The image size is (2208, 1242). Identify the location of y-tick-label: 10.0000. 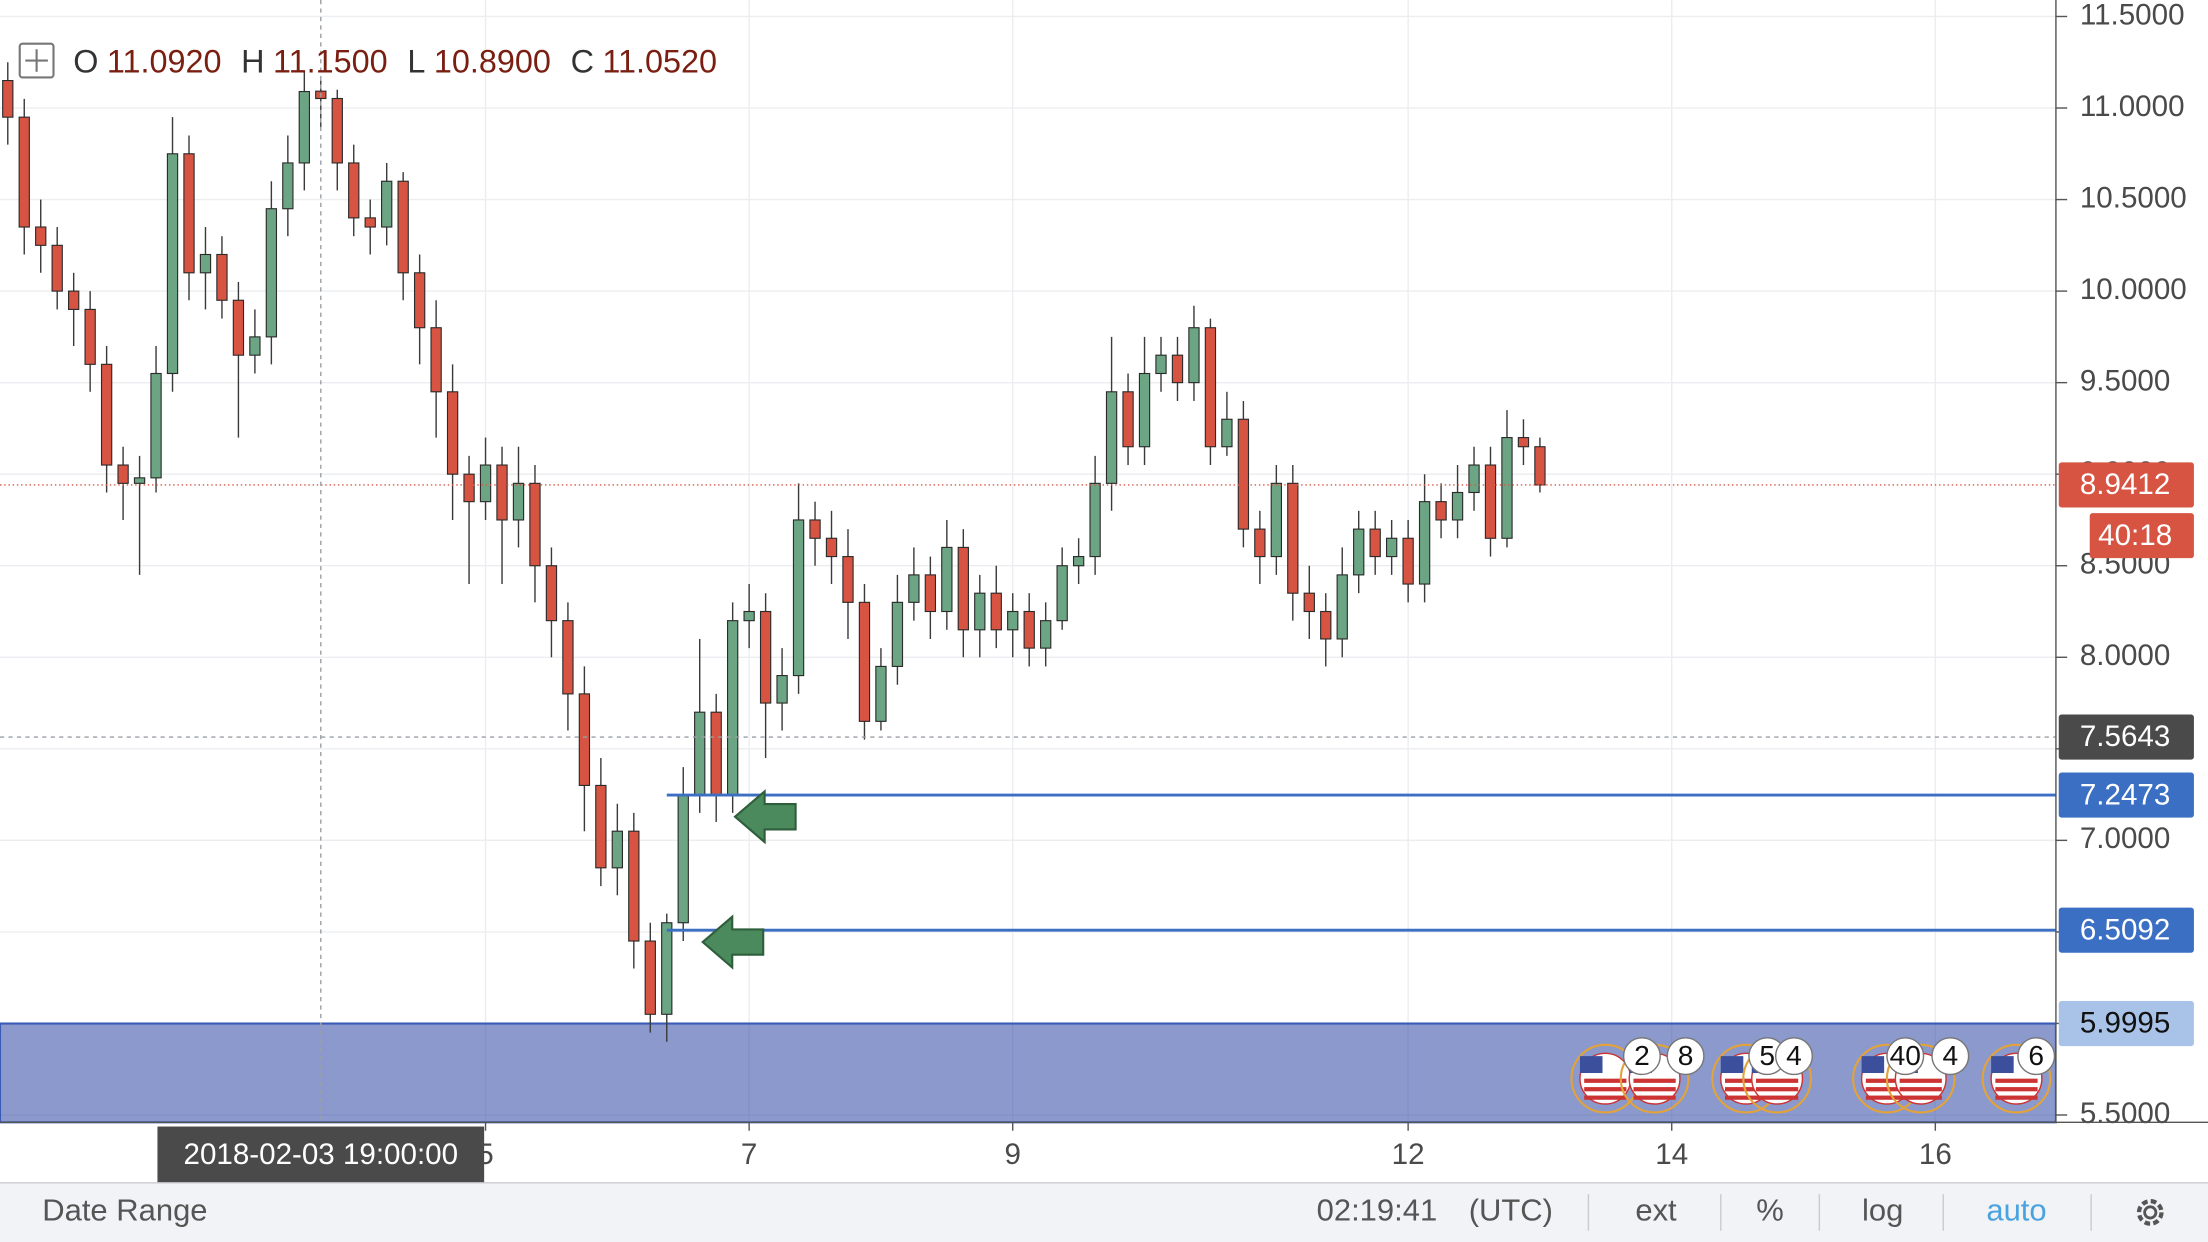
(2133, 289).